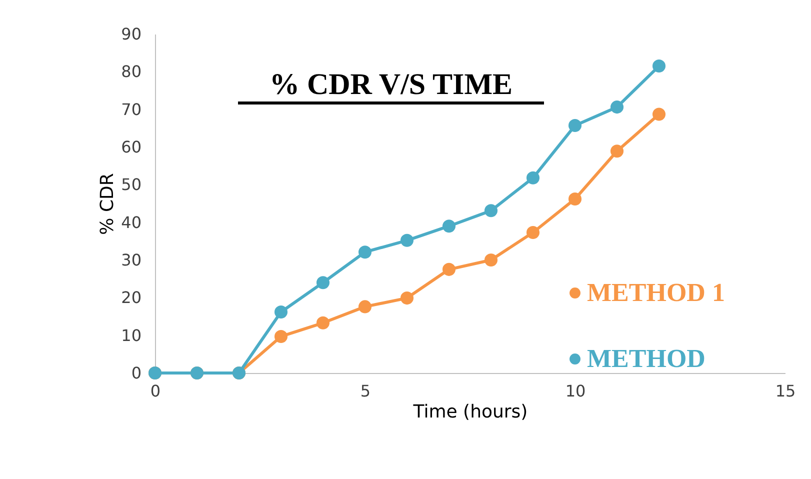  Describe the element at coordinates (785, 391) in the screenshot. I see `x-tick-label: 15` at that location.